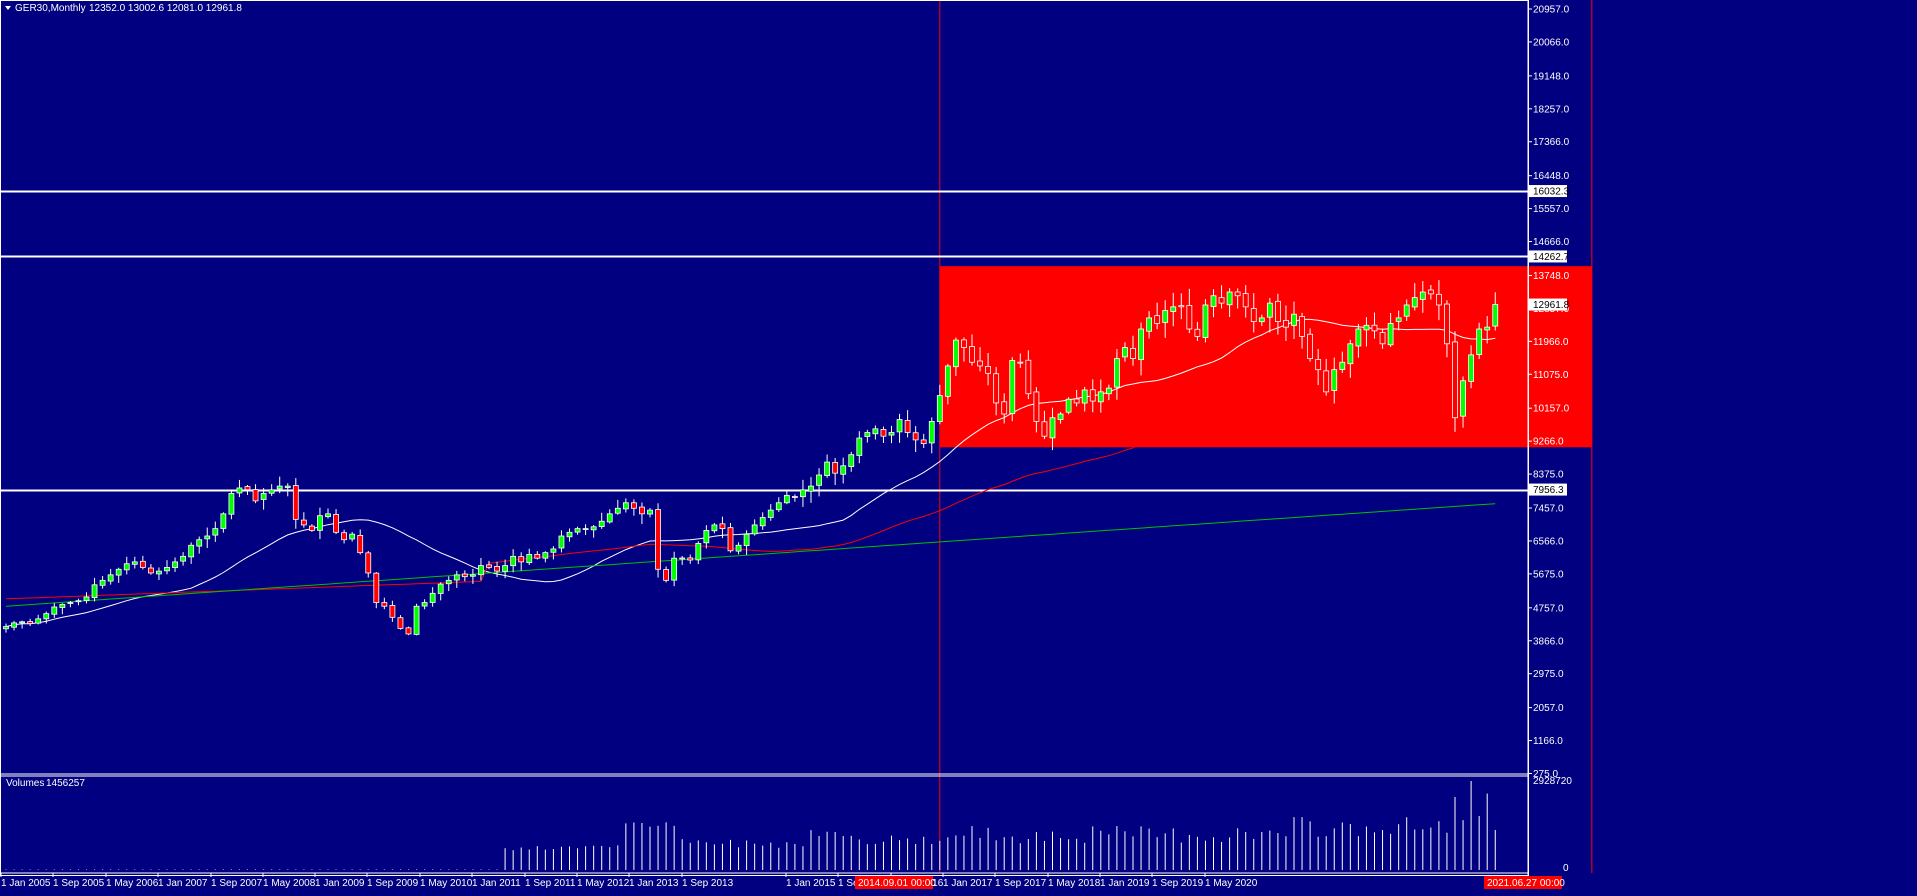 The height and width of the screenshot is (896, 1917). What do you see at coordinates (1551, 10) in the screenshot?
I see `price-tick-label: 20957.0` at bounding box center [1551, 10].